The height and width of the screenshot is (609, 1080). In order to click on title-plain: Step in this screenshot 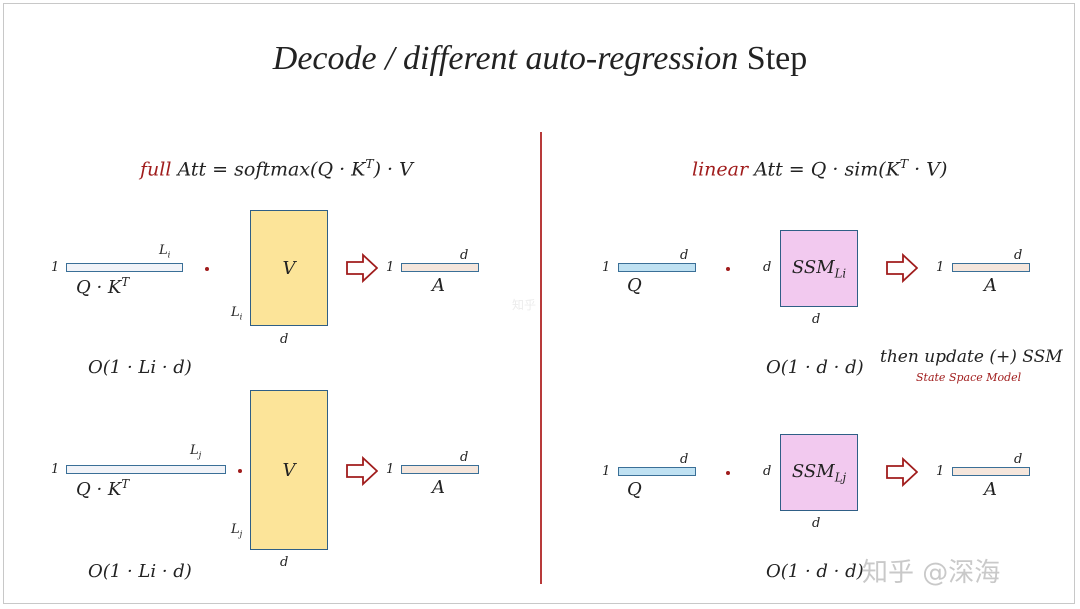, I will do `click(777, 58)`.